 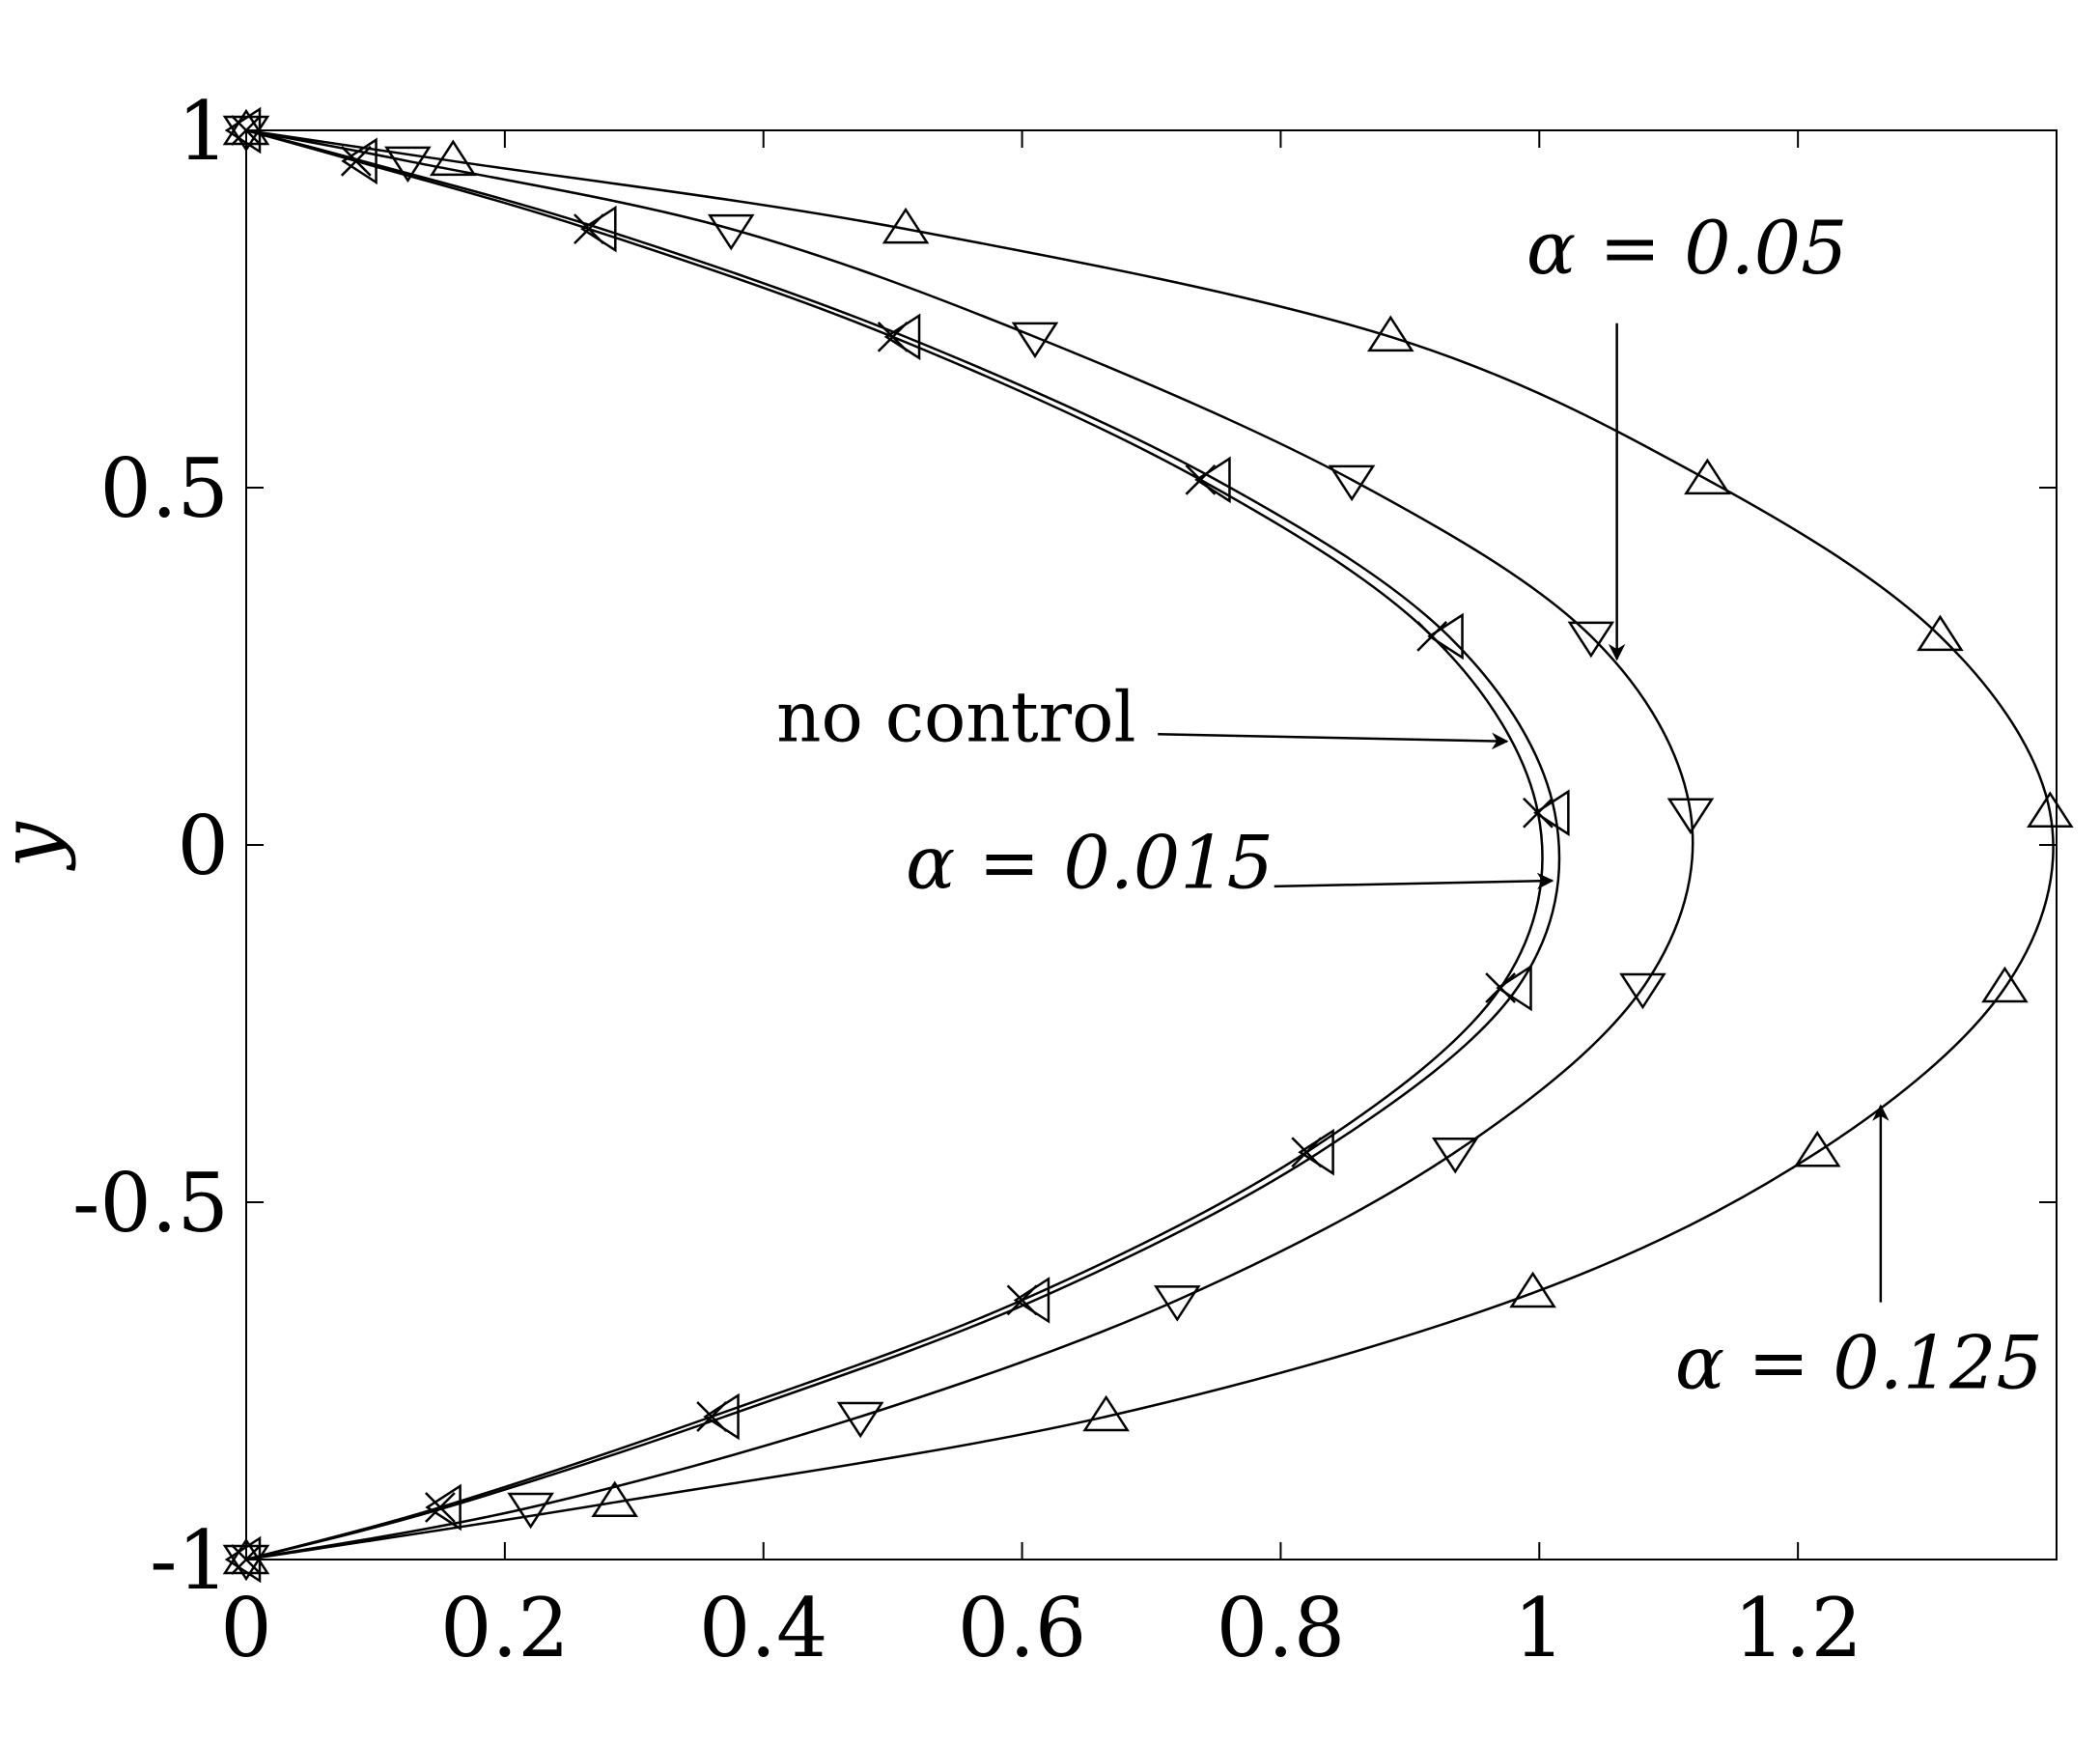 What do you see at coordinates (190, 1560) in the screenshot?
I see `y-tick-label: -1` at bounding box center [190, 1560].